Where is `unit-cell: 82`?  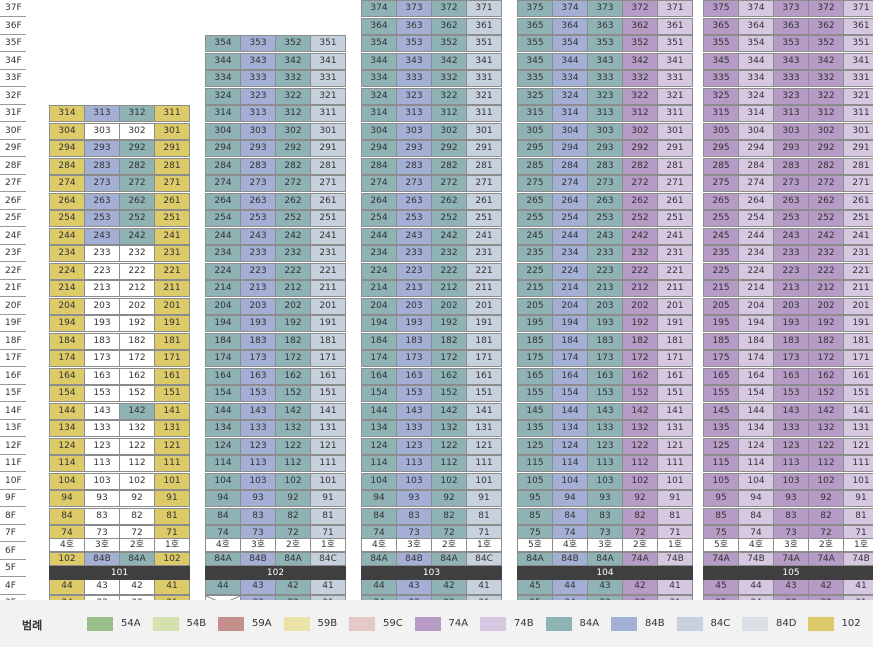 unit-cell: 82 is located at coordinates (640, 516).